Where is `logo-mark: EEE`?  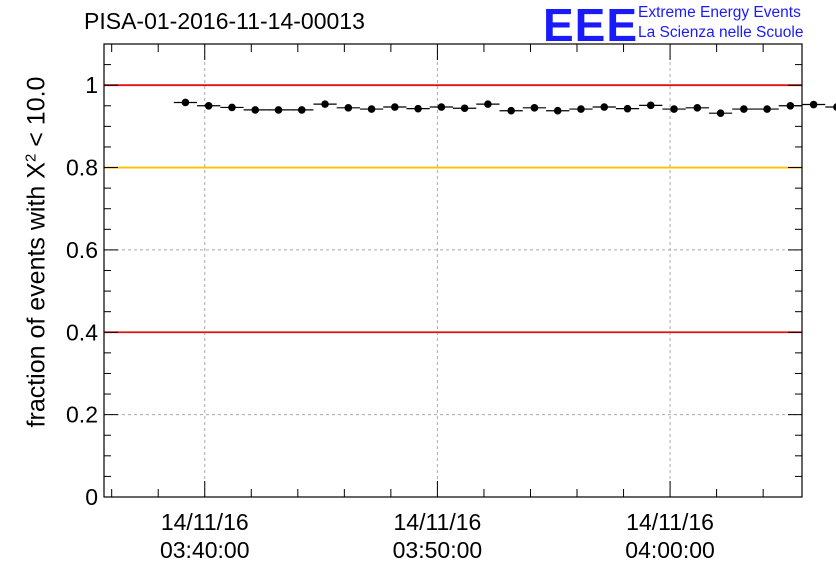
logo-mark: EEE is located at coordinates (591, 25).